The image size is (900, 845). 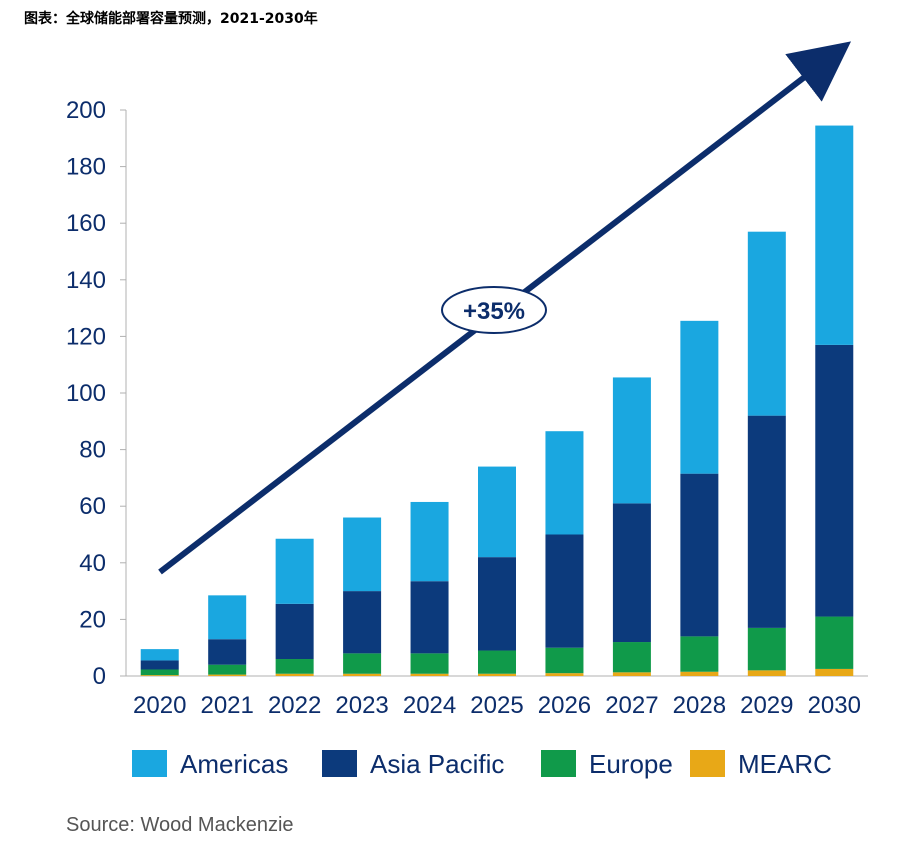 What do you see at coordinates (227, 617) in the screenshot?
I see `bar-americas-2021` at bounding box center [227, 617].